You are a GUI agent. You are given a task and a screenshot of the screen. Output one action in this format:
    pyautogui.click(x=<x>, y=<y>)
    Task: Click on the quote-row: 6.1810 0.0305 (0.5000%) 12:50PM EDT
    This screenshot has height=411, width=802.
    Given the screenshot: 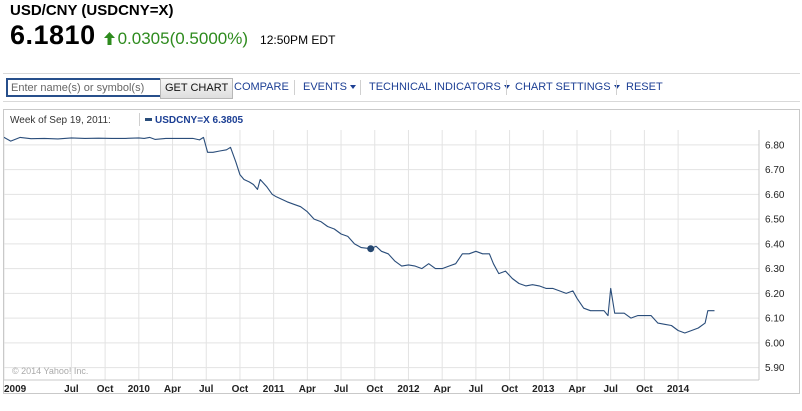 What is the action you would take?
    pyautogui.click(x=172, y=36)
    